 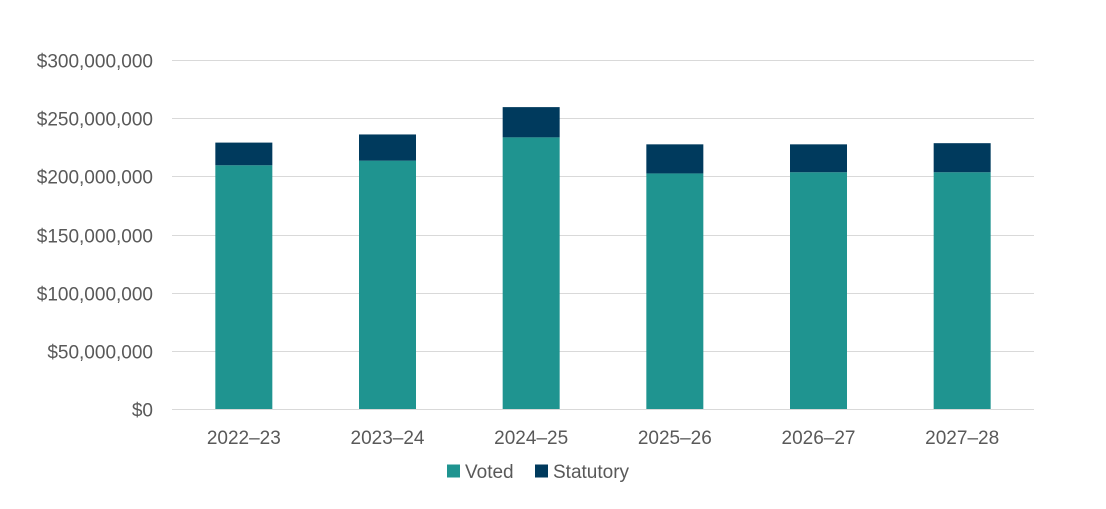 I want to click on y-tick-label: $150,000,000, so click(x=95, y=237).